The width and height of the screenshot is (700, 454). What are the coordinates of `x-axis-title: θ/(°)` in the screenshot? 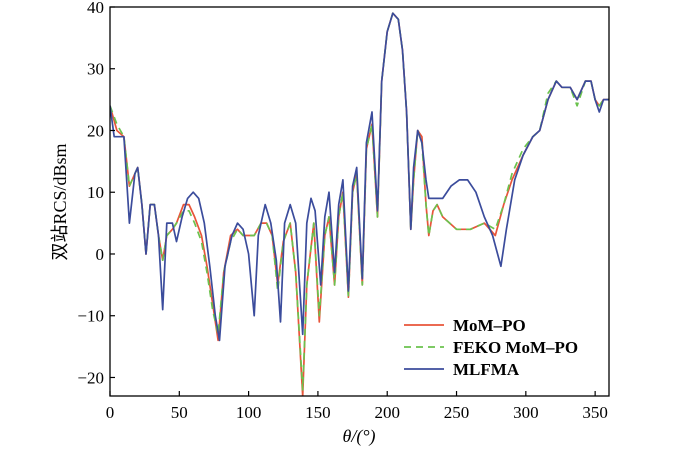 It's located at (358, 436).